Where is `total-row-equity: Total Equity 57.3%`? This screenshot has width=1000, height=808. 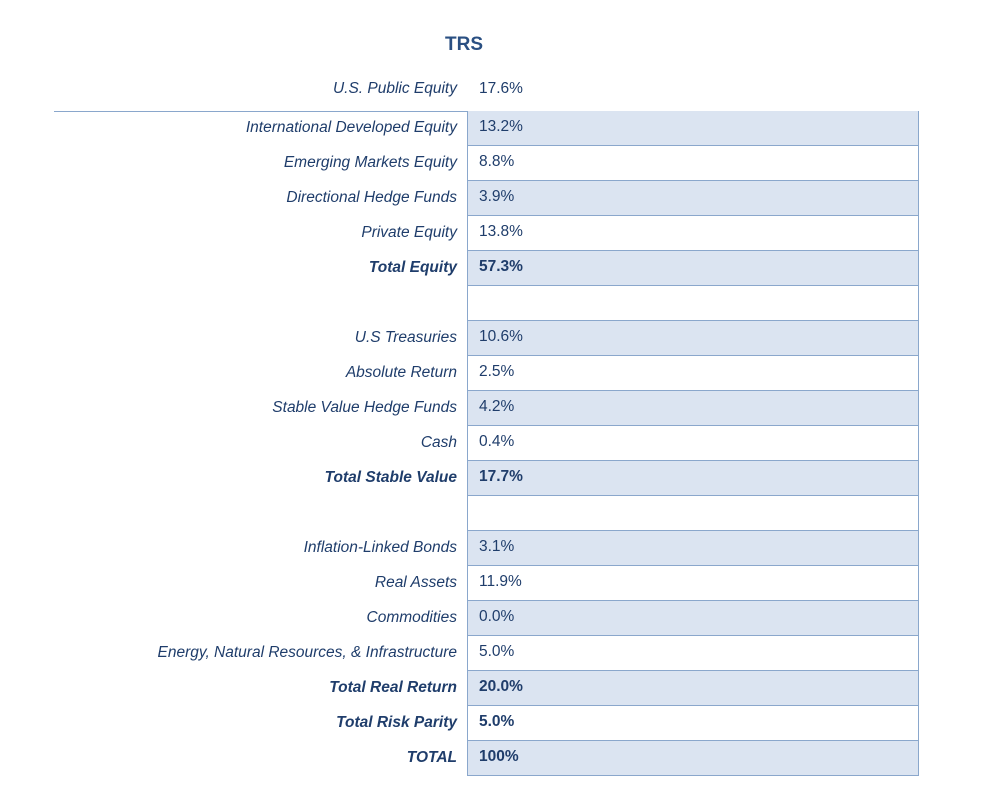 total-row-equity: Total Equity 57.3% is located at coordinates (500, 268).